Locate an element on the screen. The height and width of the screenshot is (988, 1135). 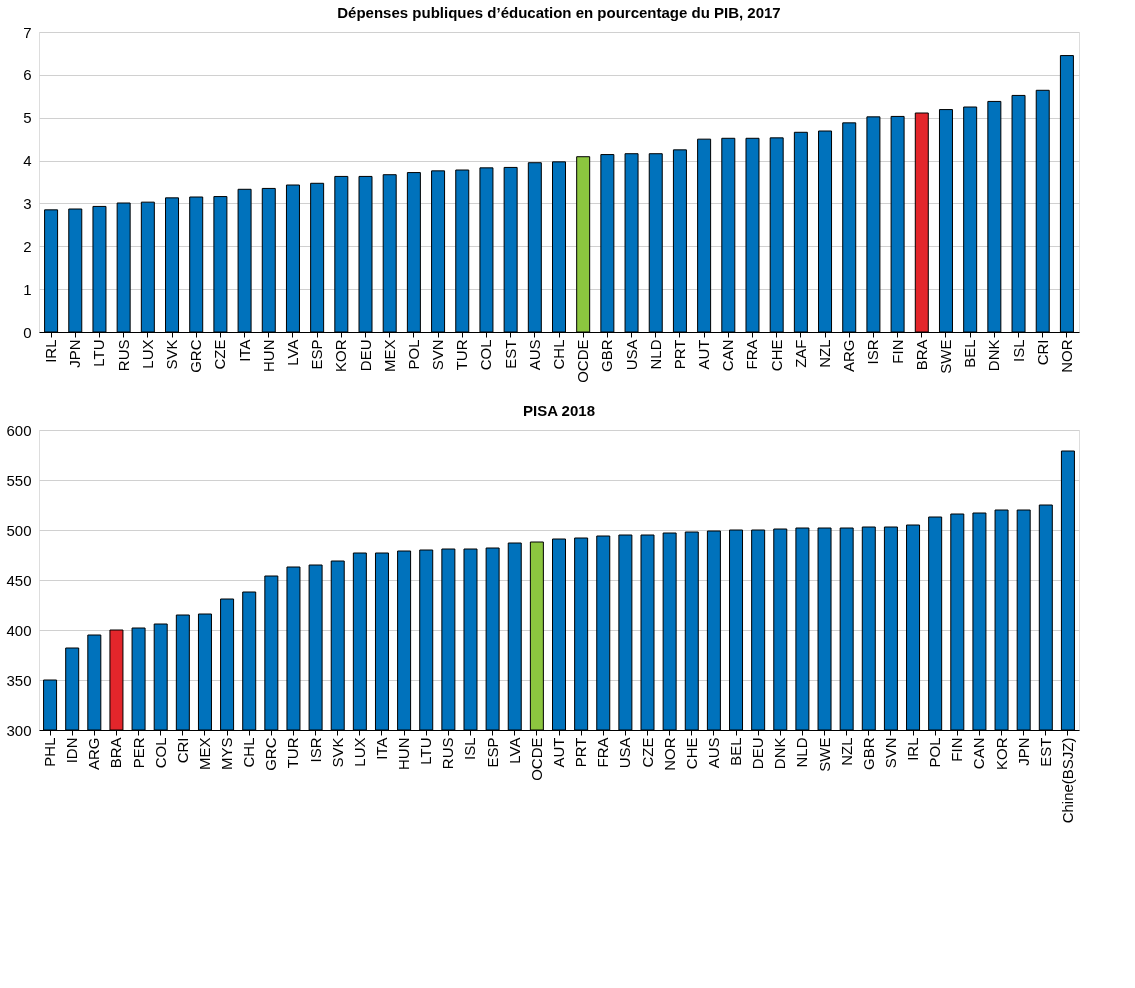
x-tick-label: Chine(BSJZ) is located at coordinates (1067, 780).